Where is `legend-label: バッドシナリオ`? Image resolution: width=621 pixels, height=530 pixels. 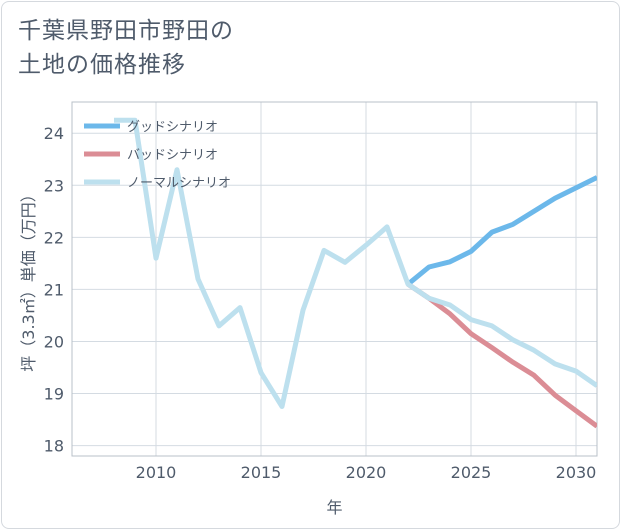 legend-label: バッドシナリオ is located at coordinates (172, 155).